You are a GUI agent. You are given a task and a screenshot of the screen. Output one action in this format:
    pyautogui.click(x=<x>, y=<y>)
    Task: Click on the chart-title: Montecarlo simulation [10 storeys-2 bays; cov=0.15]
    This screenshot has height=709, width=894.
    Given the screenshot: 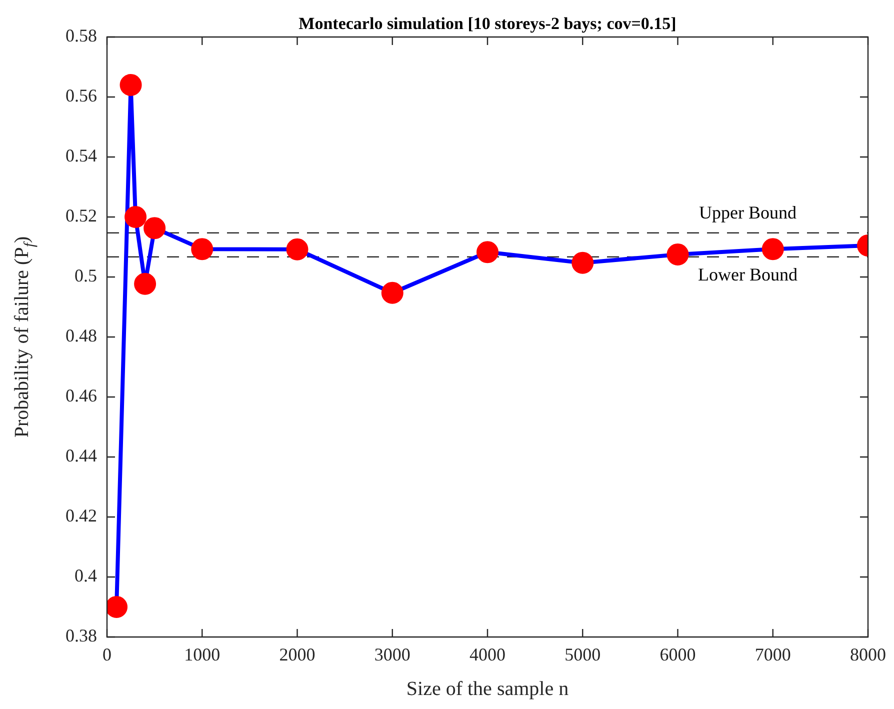 What is the action you would take?
    pyautogui.click(x=487, y=23)
    